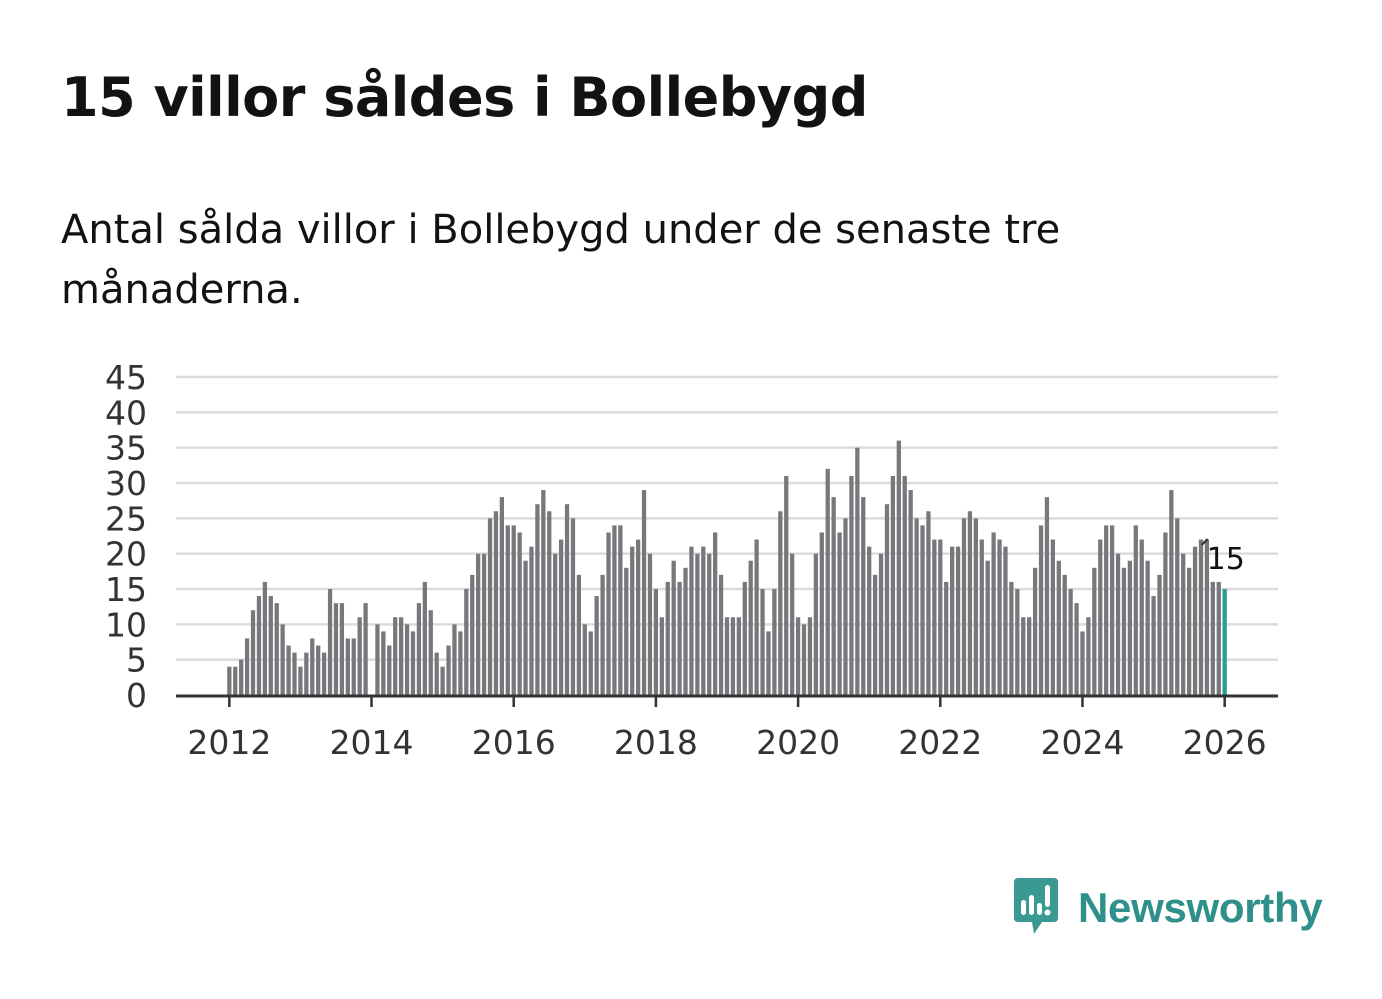  What do you see at coordinates (1226, 559) in the screenshot?
I see `annotation-label: 15` at bounding box center [1226, 559].